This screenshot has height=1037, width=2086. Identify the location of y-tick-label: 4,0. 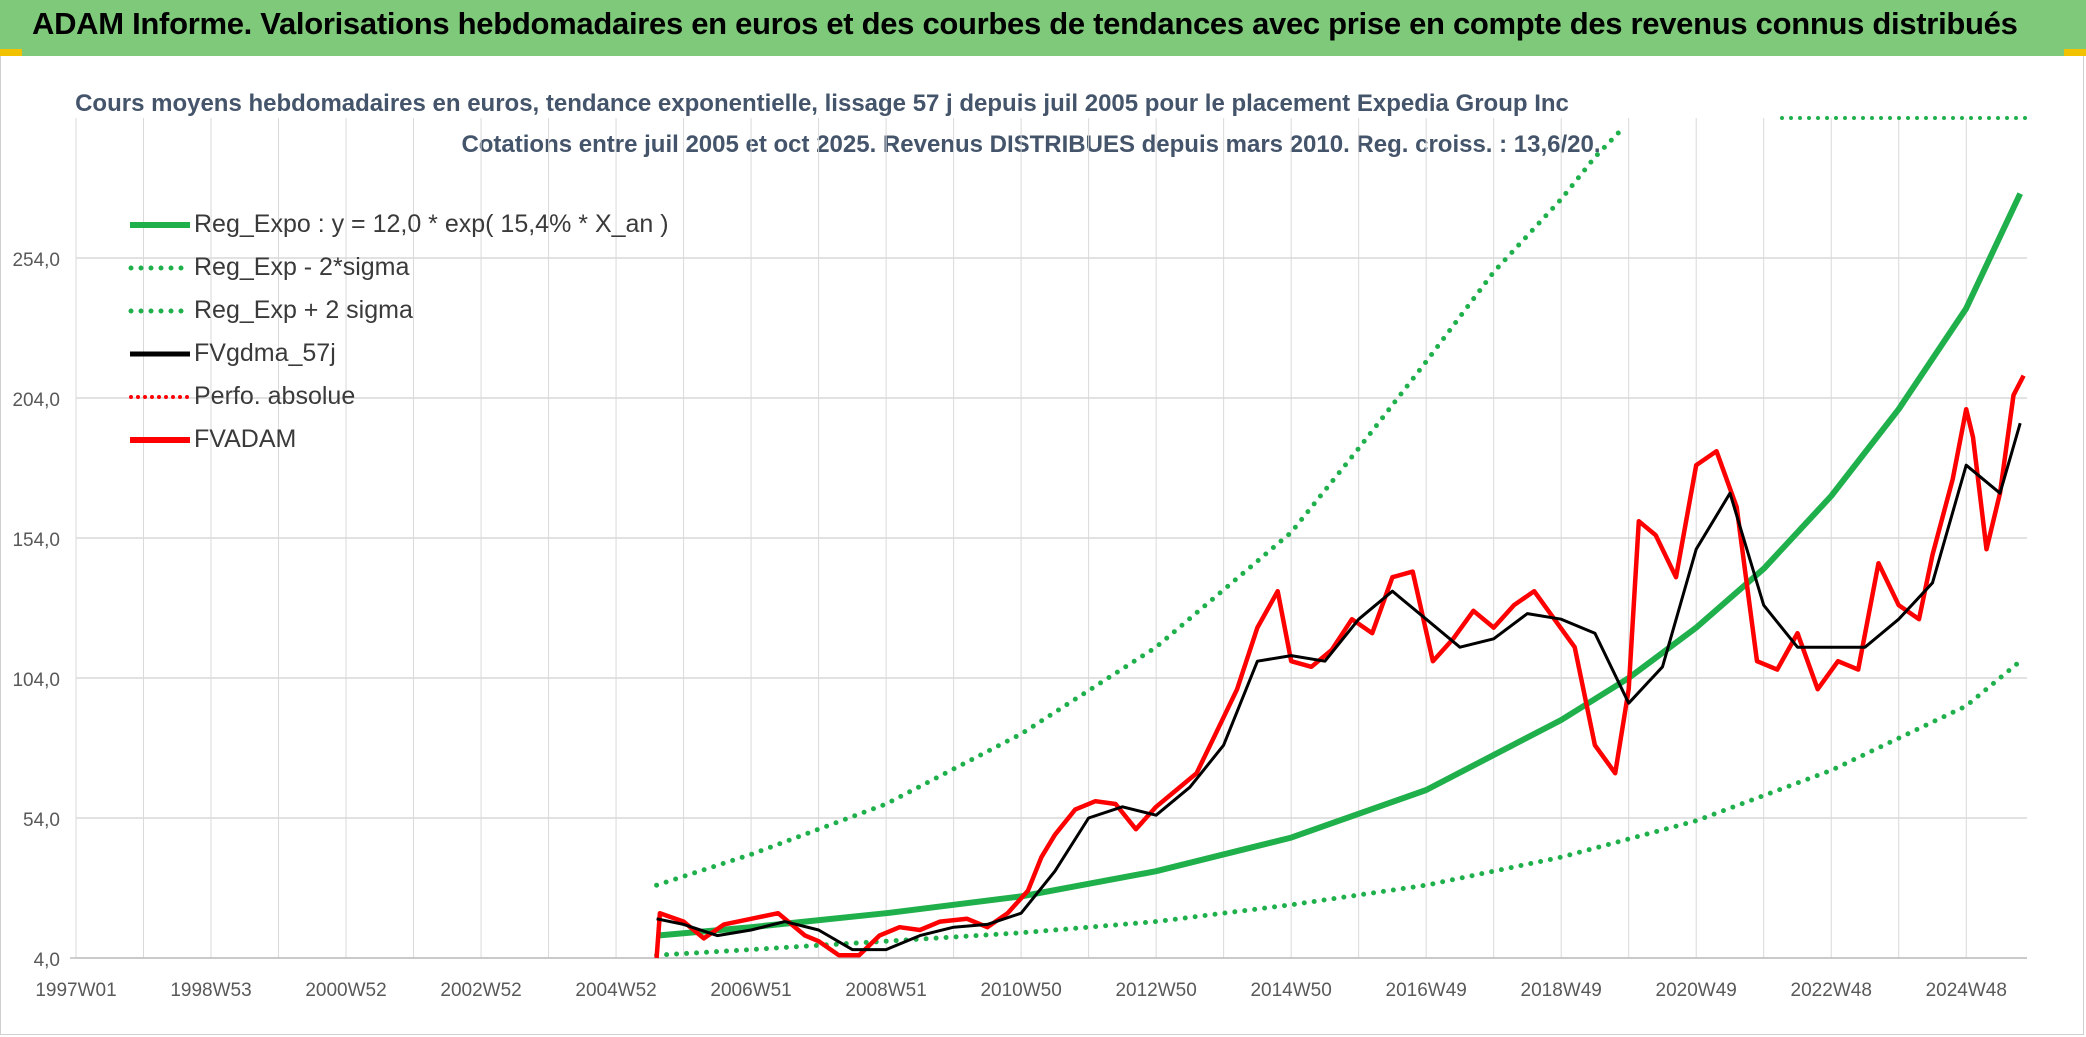
(47, 960).